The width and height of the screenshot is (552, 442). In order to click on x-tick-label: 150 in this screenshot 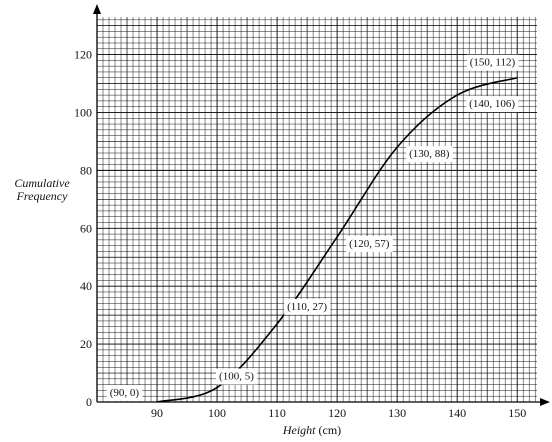, I will do `click(517, 413)`.